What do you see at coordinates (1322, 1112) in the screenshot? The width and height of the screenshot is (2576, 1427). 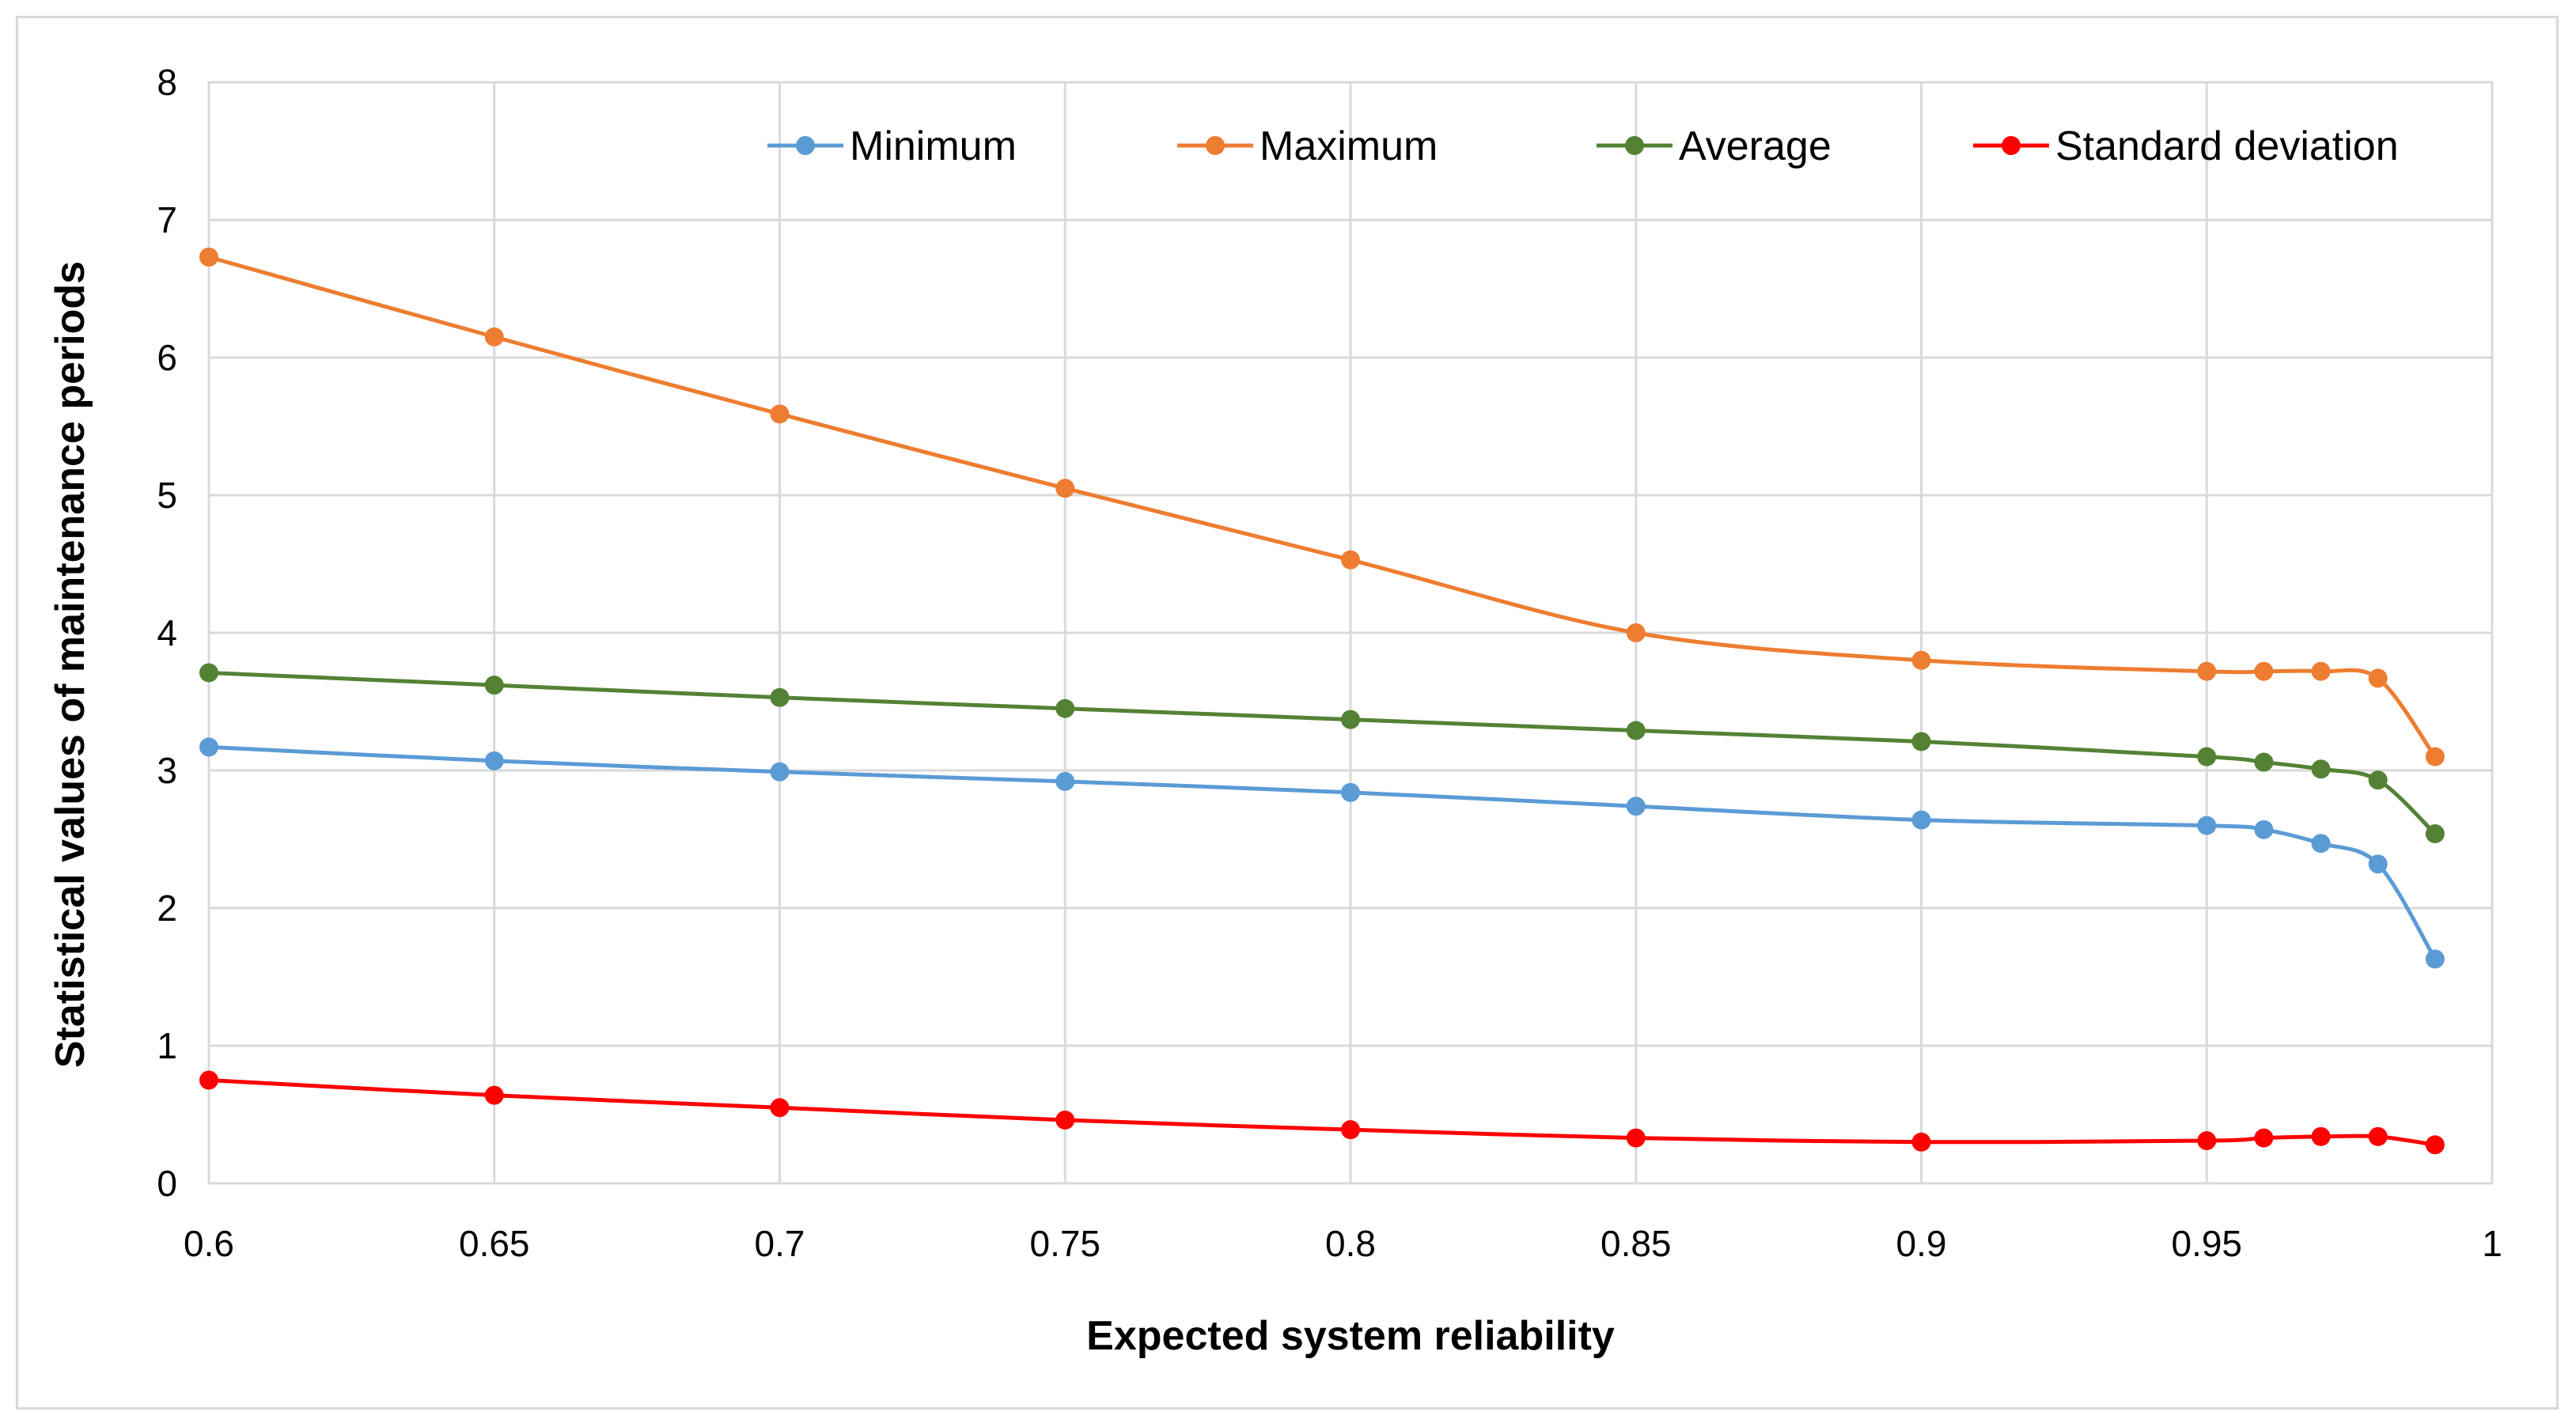 I see `series-line-standard-deviation` at bounding box center [1322, 1112].